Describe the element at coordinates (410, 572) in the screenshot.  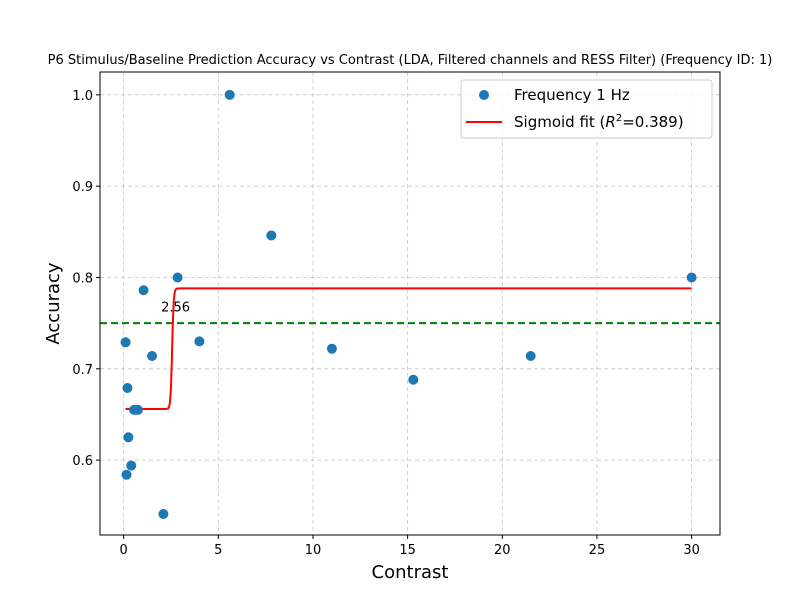
I see `x-axis-label: Contrast` at that location.